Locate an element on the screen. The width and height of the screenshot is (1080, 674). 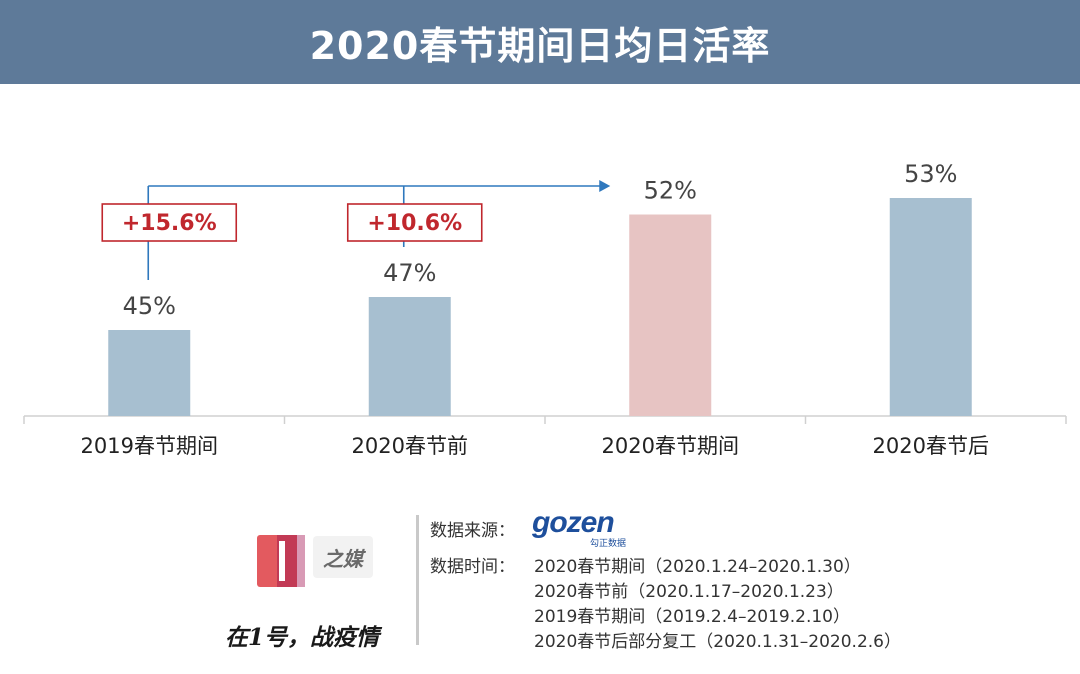
x-tick-label: 2020春节后 is located at coordinates (931, 446).